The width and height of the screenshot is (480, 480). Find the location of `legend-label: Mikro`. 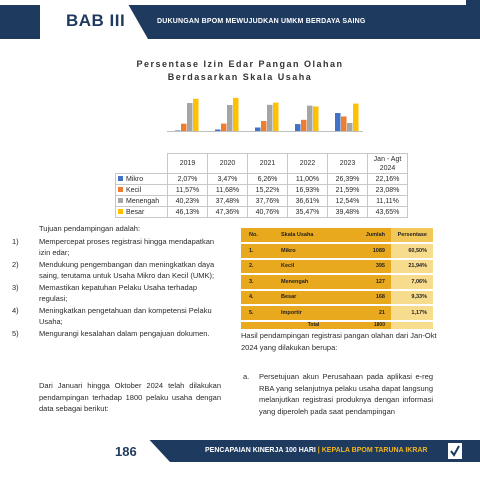

legend-label: Mikro is located at coordinates (135, 179).